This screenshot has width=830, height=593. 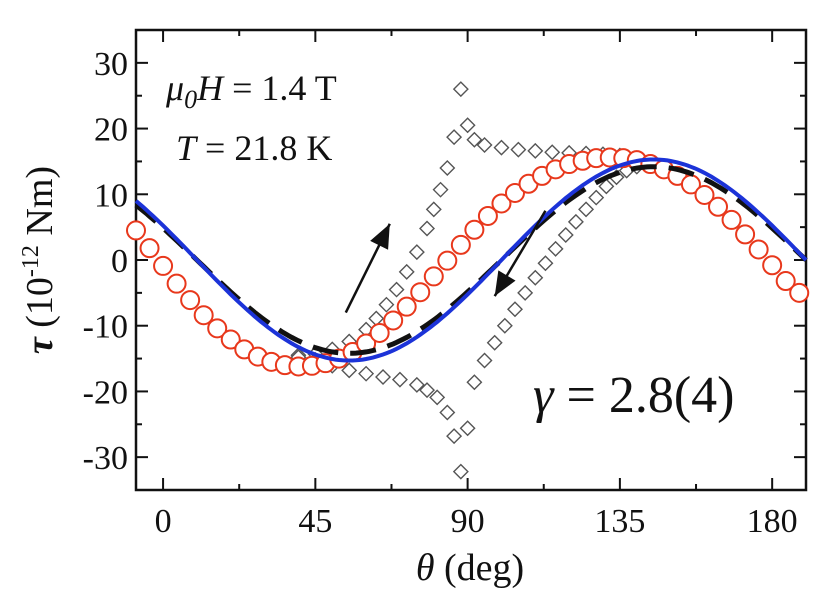 What do you see at coordinates (505, 283) in the screenshot?
I see `arrow-down-head` at bounding box center [505, 283].